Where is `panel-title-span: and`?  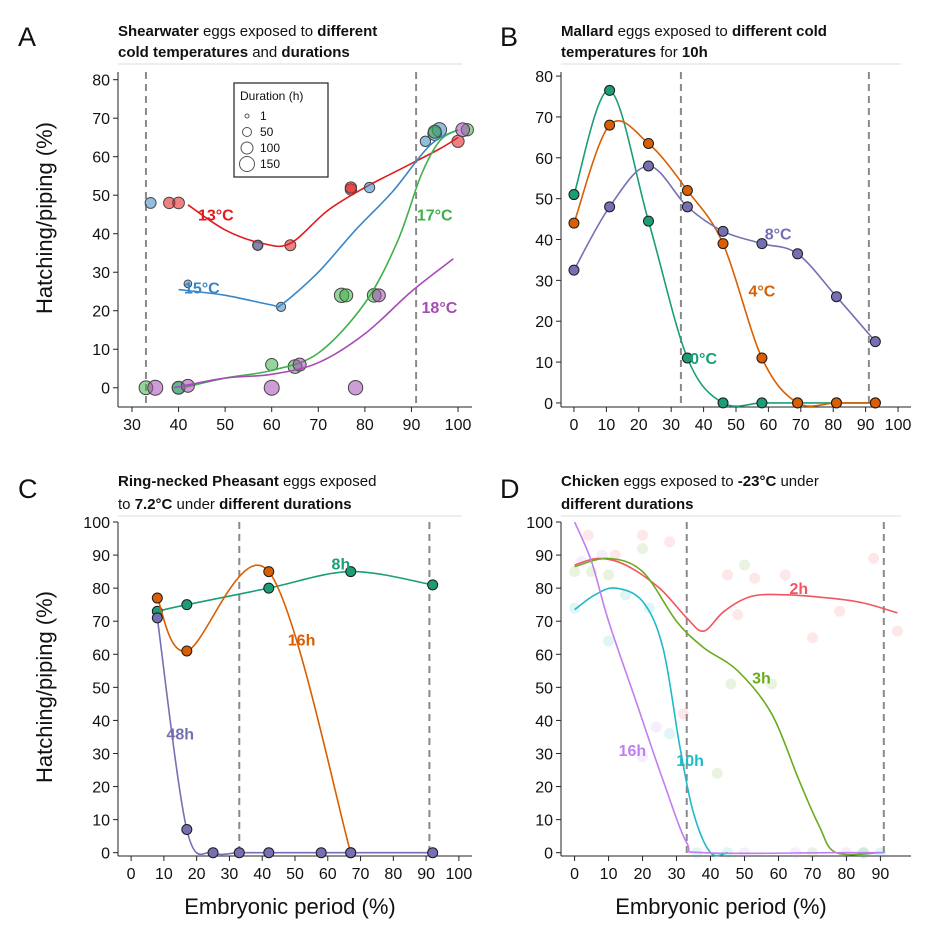
panel-title-span: and is located at coordinates (264, 52).